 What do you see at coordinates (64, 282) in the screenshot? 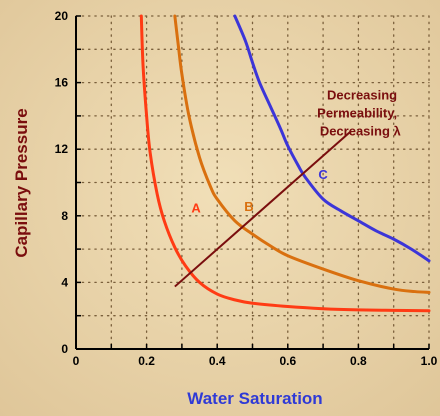
I see `y-tick-label: 4` at bounding box center [64, 282].